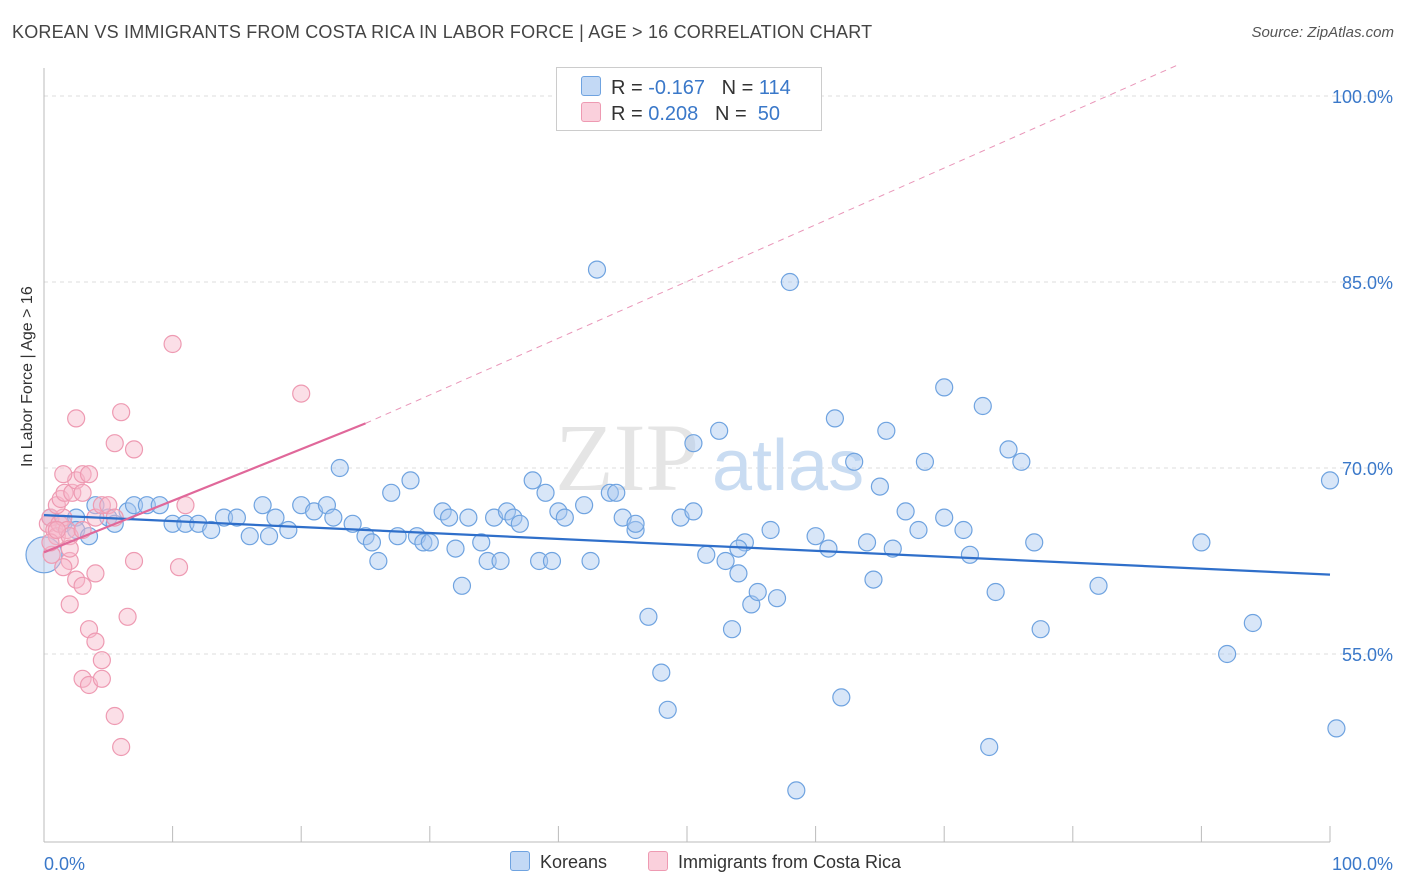  What do you see at coordinates (204, 488) in the screenshot?
I see `trend-line-costa-rica` at bounding box center [204, 488].